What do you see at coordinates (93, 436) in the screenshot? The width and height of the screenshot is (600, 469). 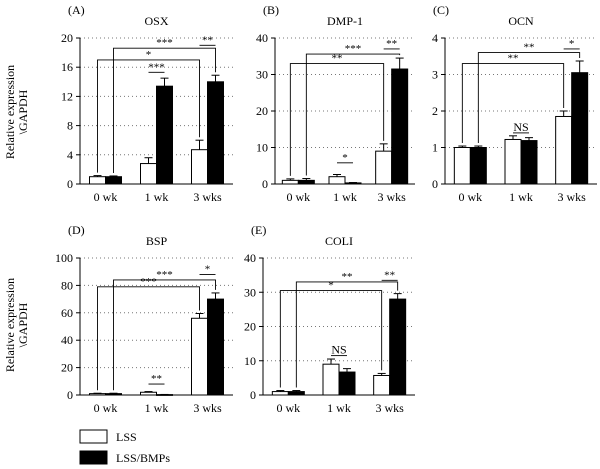 I see `legend-swatch-lss` at bounding box center [93, 436].